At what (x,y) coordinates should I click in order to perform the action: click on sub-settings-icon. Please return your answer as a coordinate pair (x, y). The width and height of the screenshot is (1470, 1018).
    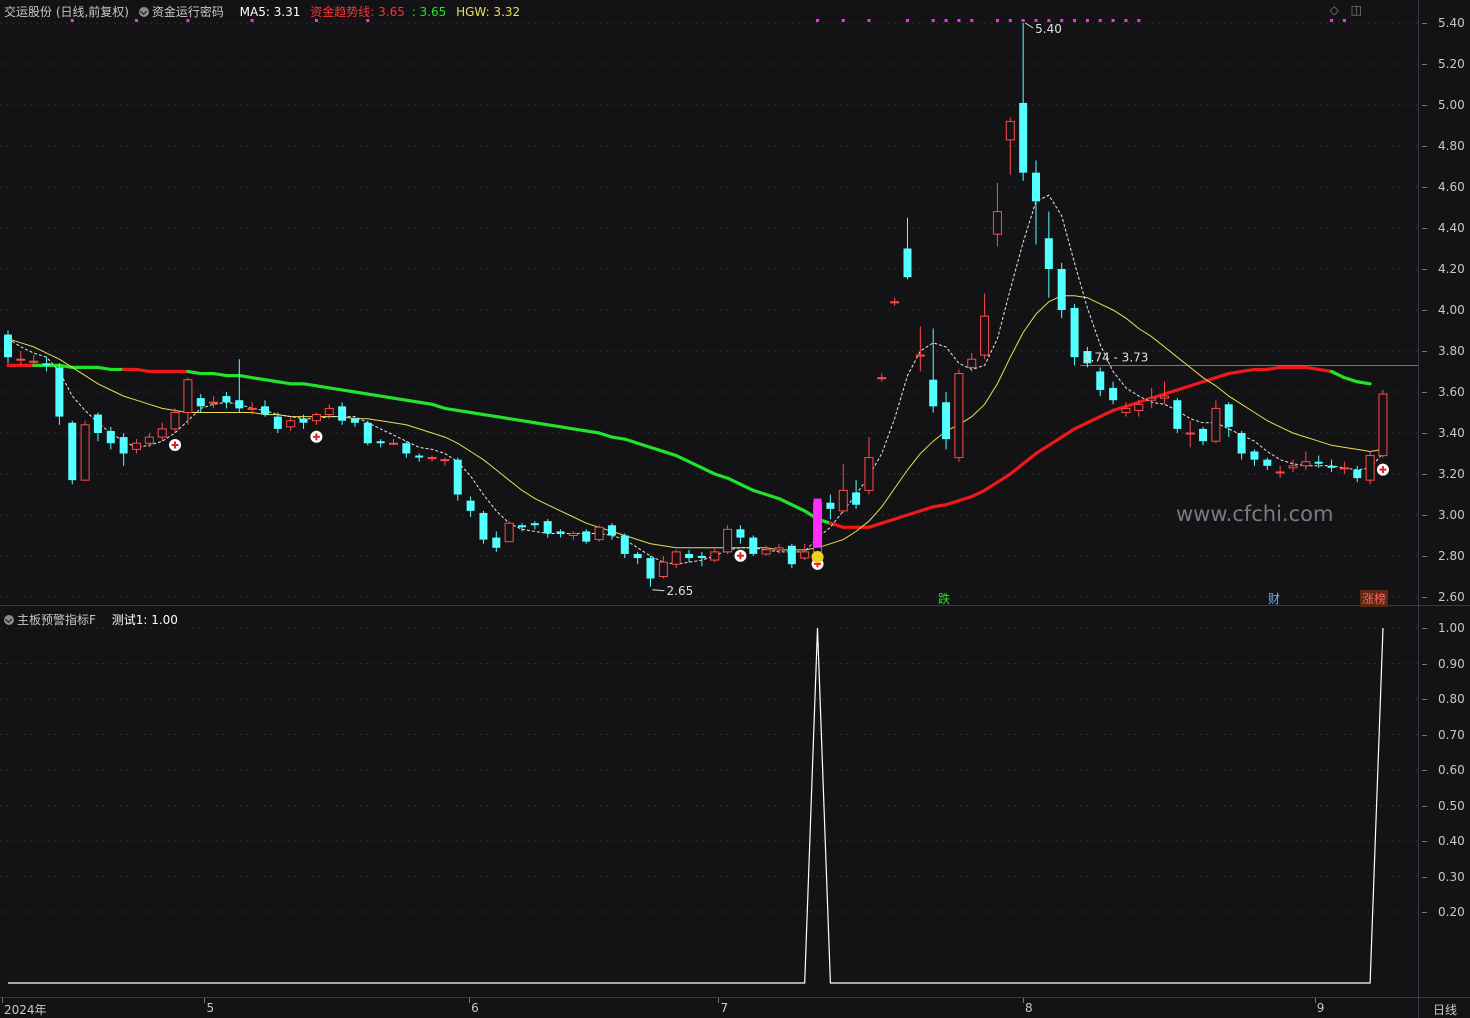
    Looking at the image, I should click on (9, 620).